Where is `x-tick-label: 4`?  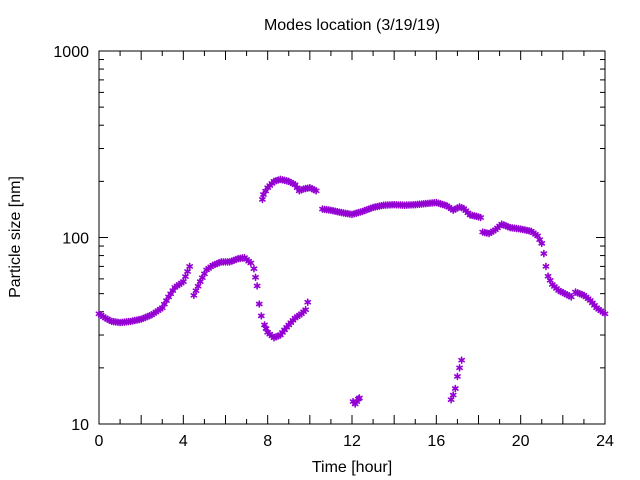 x-tick-label: 4 is located at coordinates (183, 441).